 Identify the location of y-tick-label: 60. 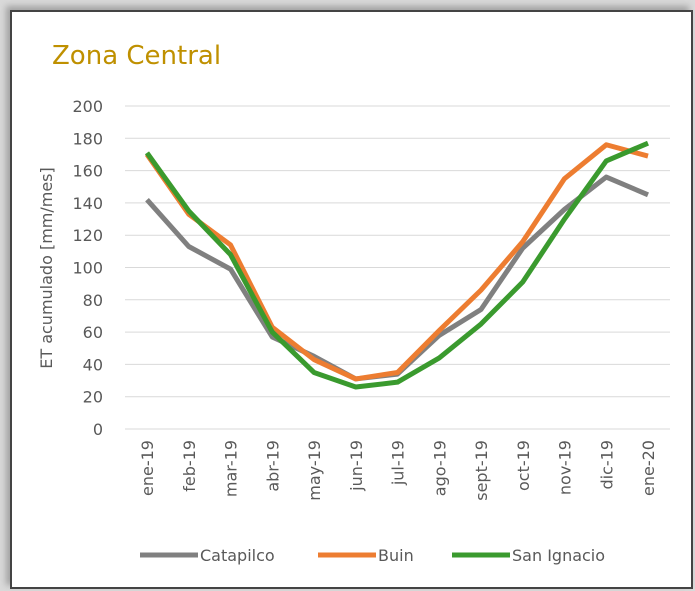
(93, 332).